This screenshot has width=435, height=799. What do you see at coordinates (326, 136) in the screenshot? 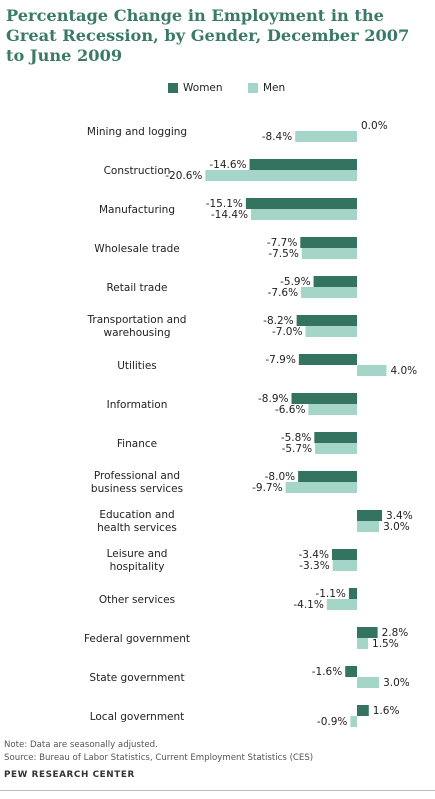
I see `bar-men-mining-and-logging` at bounding box center [326, 136].